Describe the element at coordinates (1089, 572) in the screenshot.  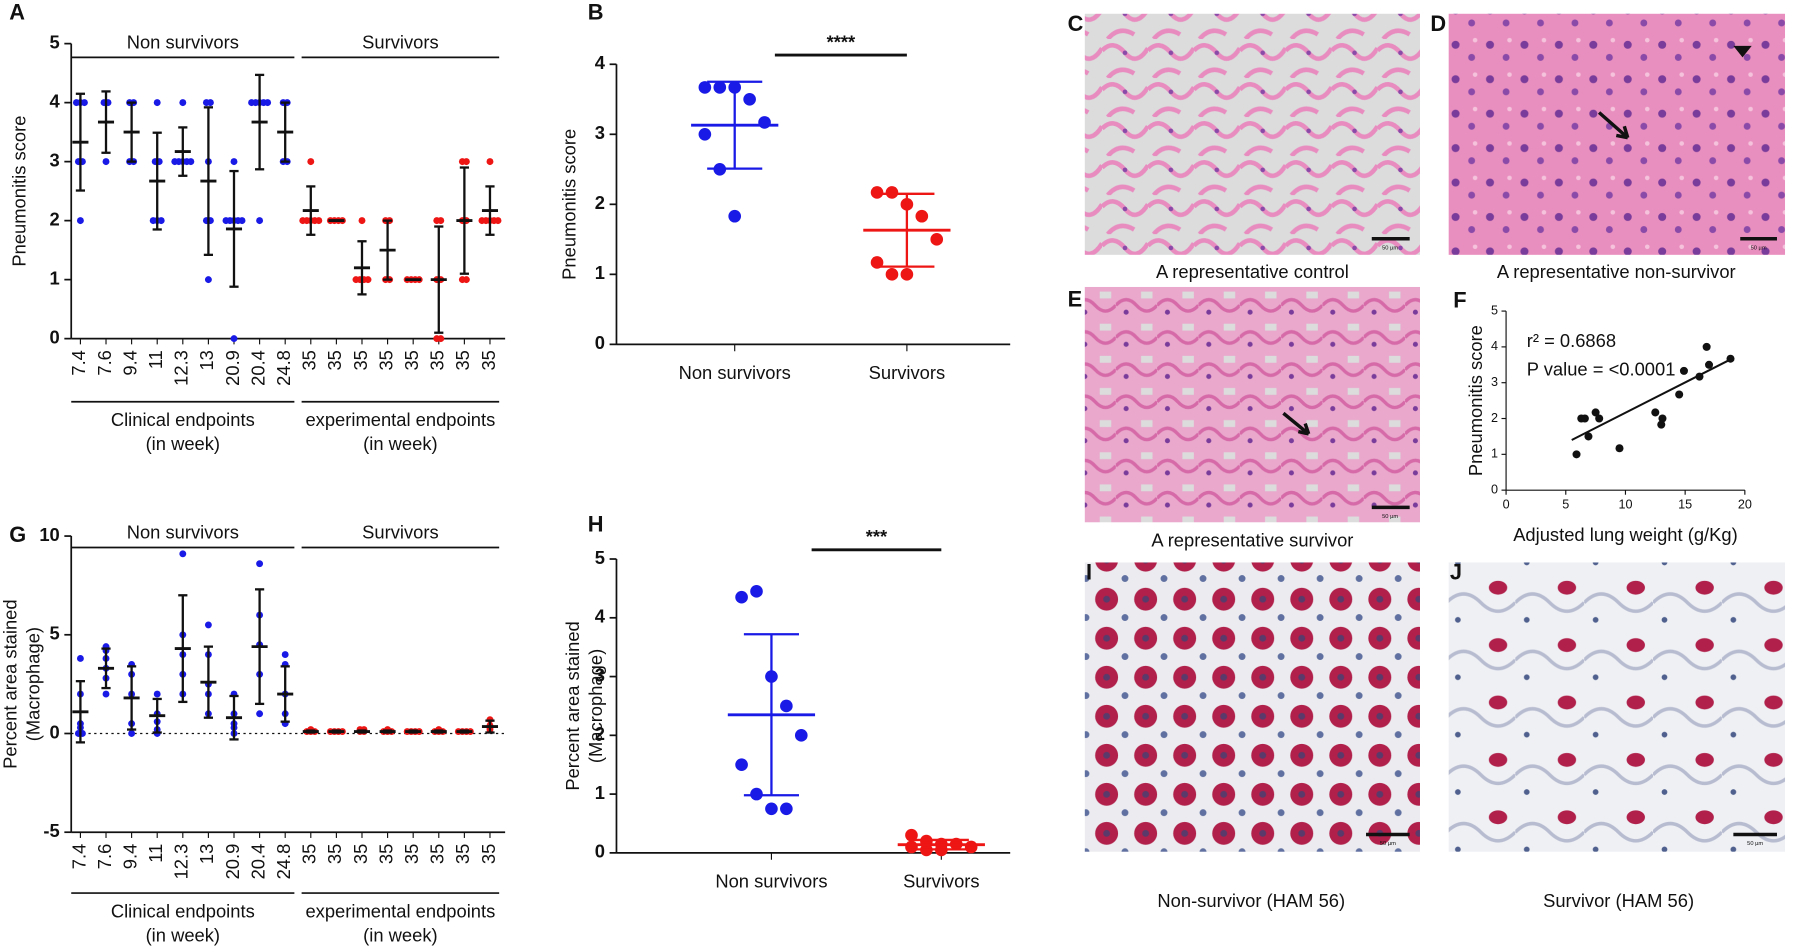
I see `panel-letter: I` at that location.